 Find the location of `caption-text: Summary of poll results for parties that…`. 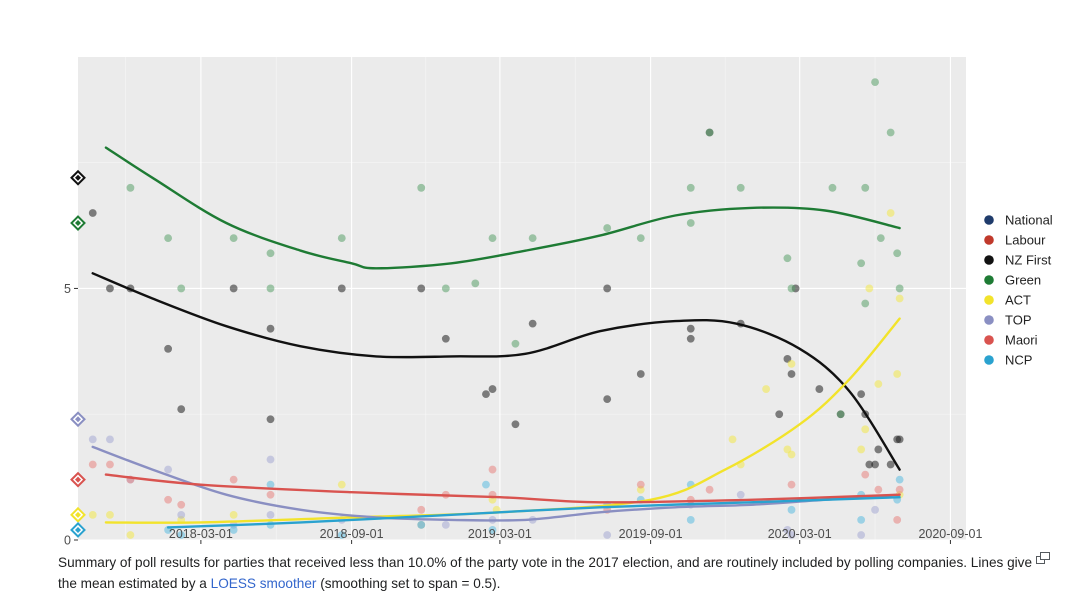

caption-text: Summary of poll results for parties that… is located at coordinates (545, 573).